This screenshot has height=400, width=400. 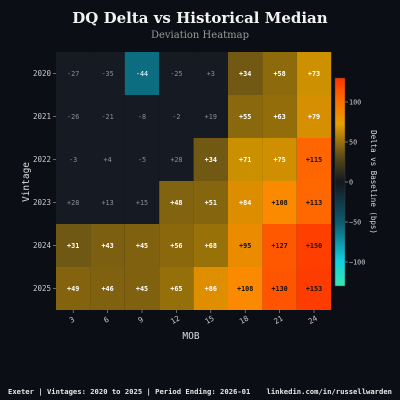 I want to click on cell-value-label: +86, so click(x=211, y=289).